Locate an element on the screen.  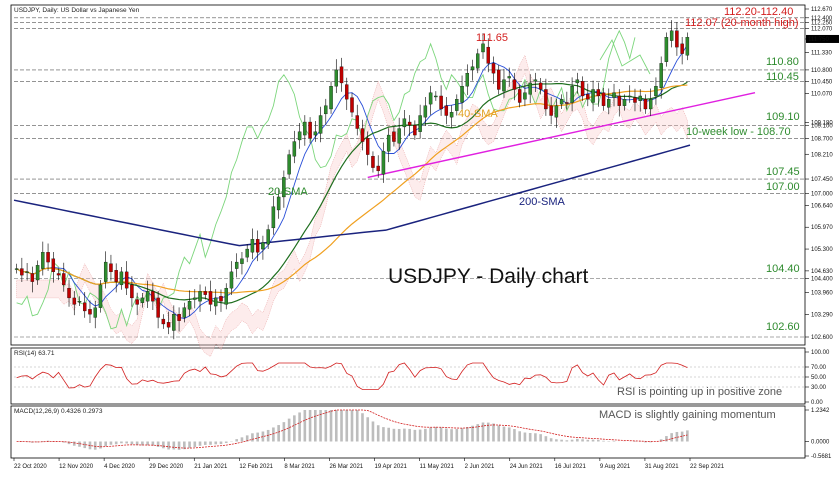
price-tick-label: 112.250 is located at coordinates (822, 24).